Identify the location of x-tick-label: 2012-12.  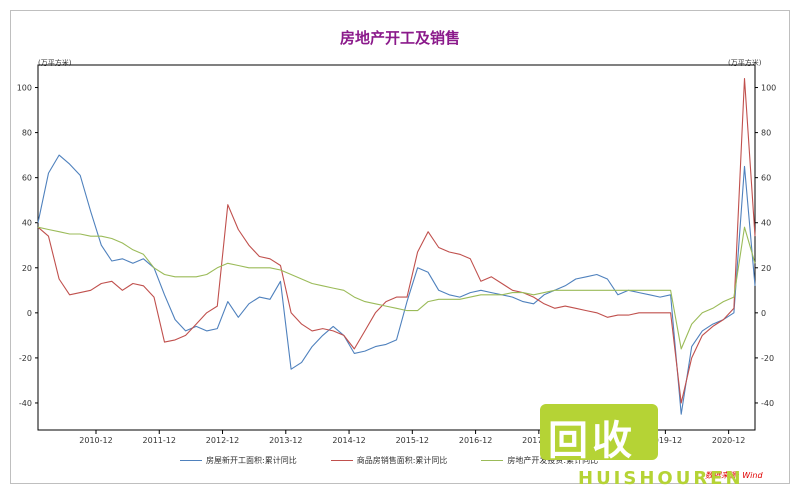
(222, 440).